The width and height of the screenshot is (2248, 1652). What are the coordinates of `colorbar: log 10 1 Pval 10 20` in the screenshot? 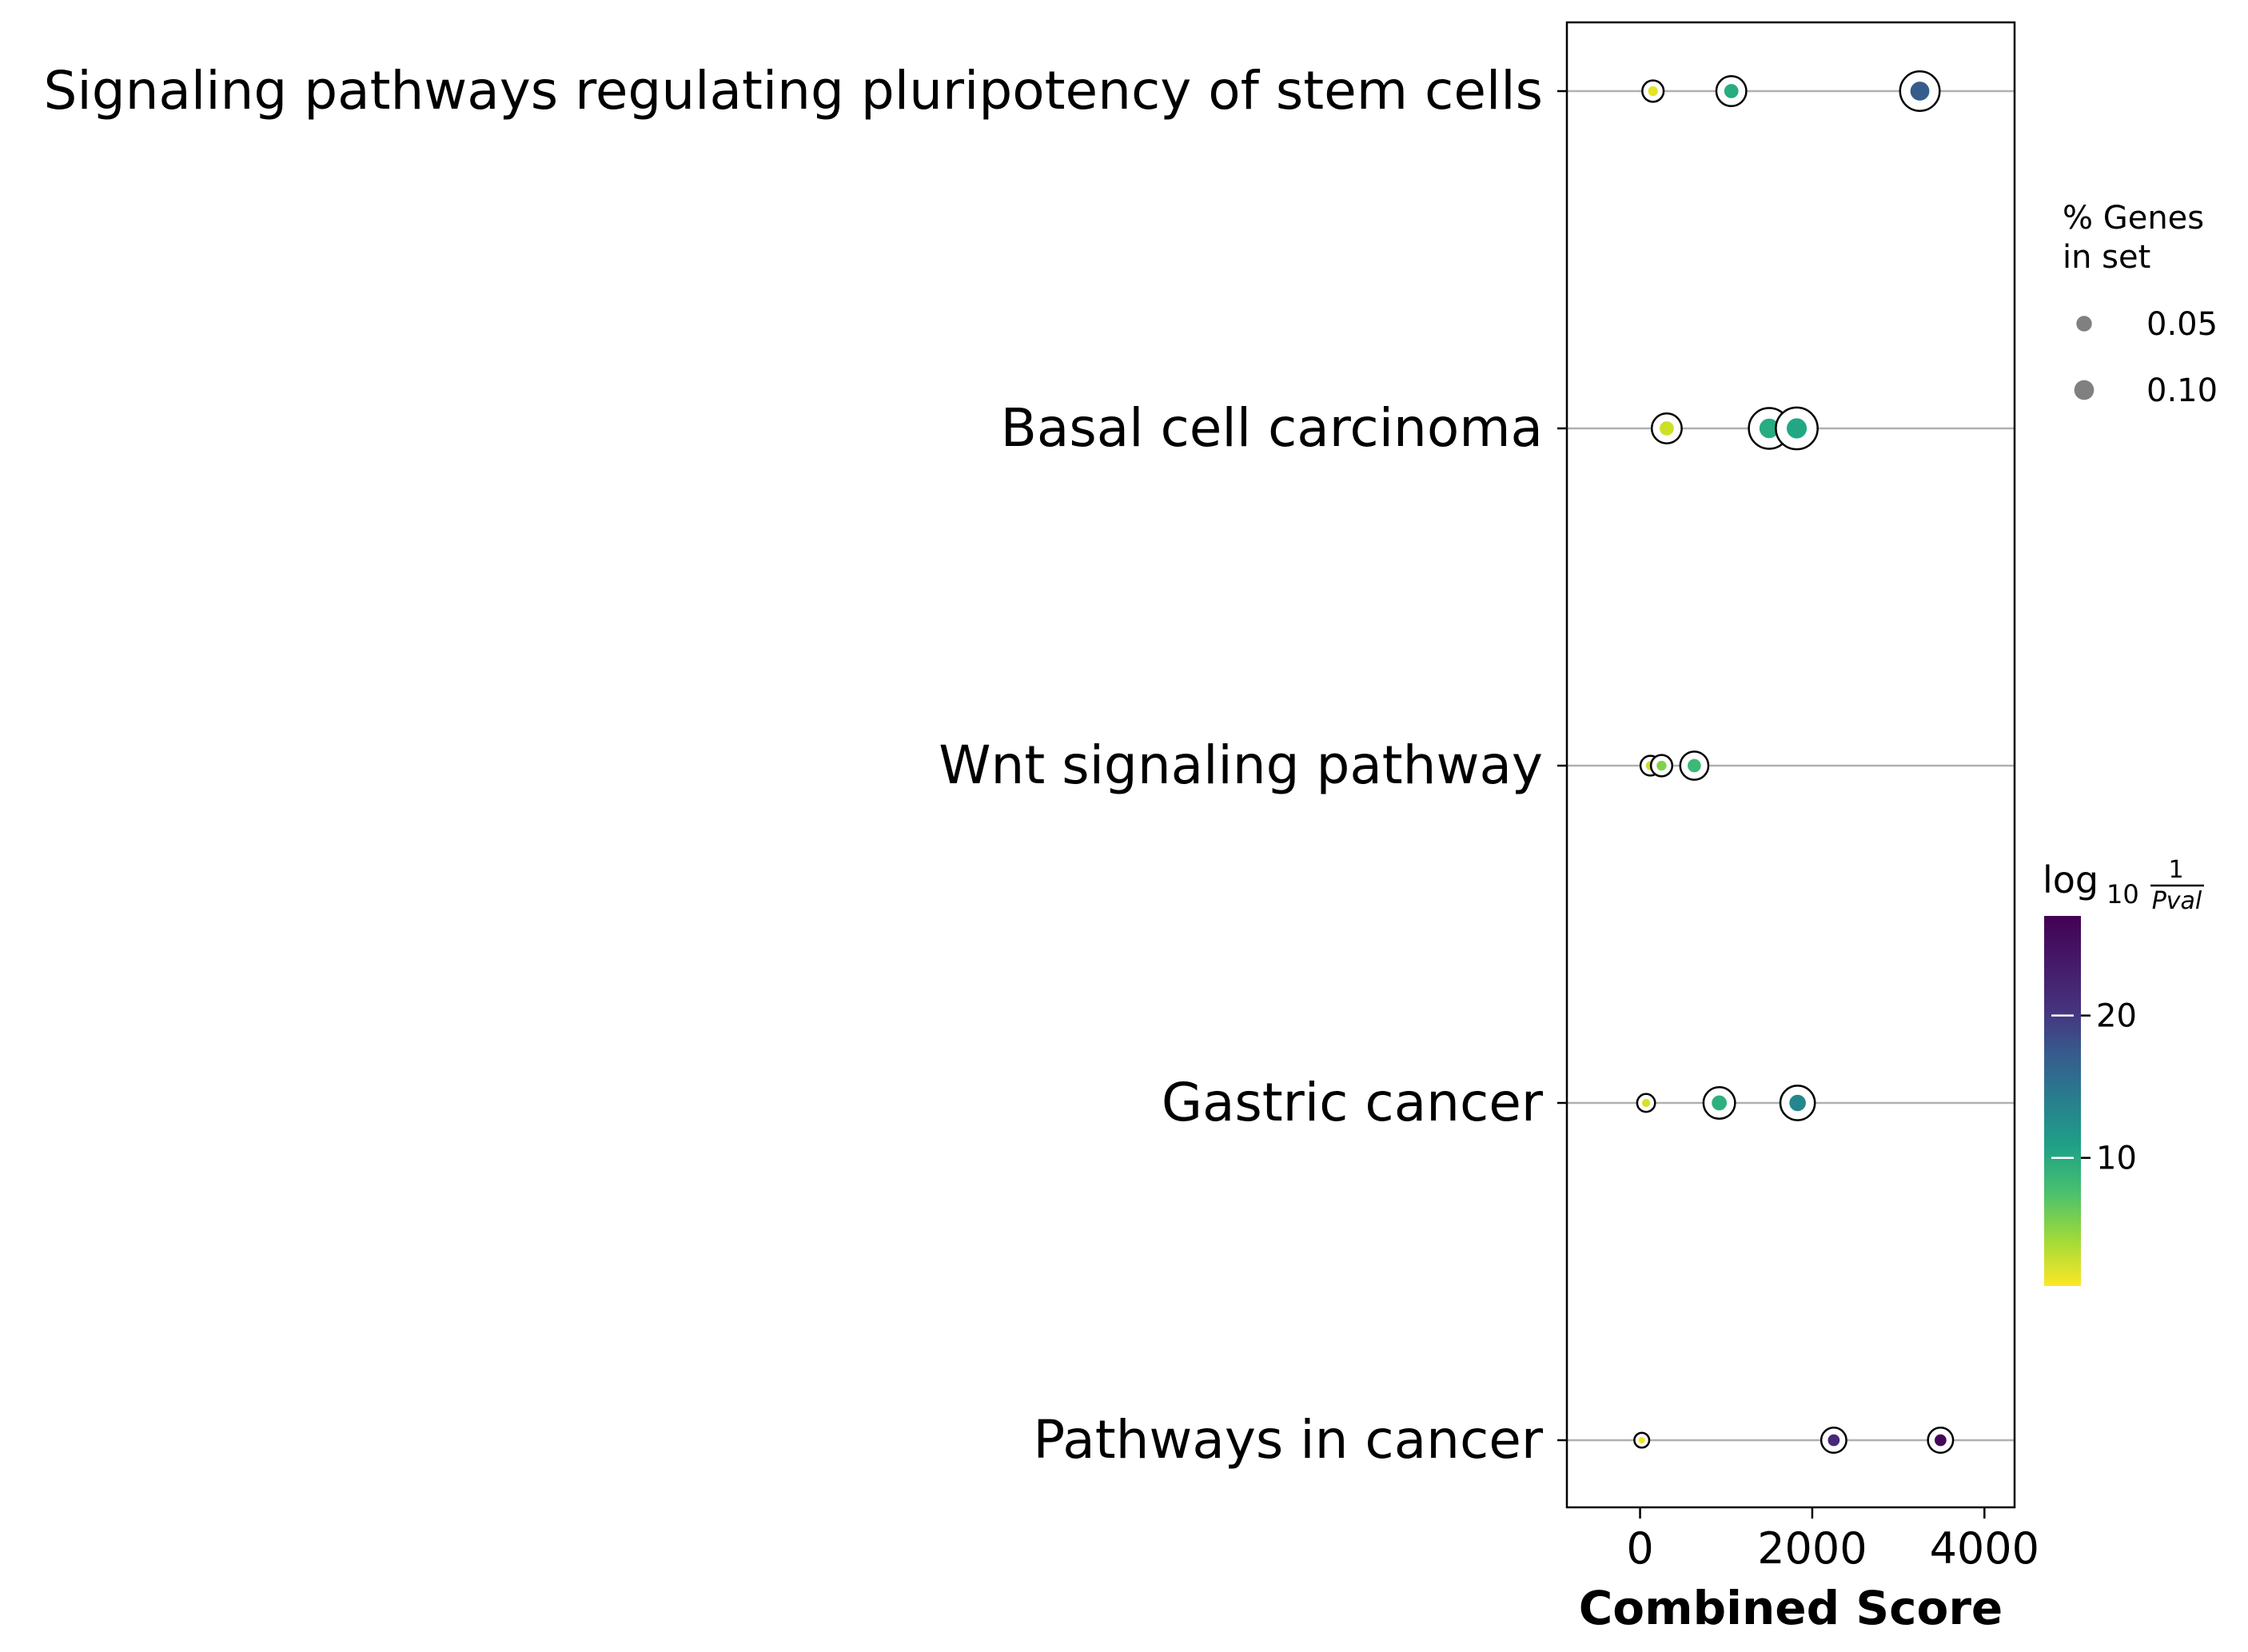 It's located at (2123, 1071).